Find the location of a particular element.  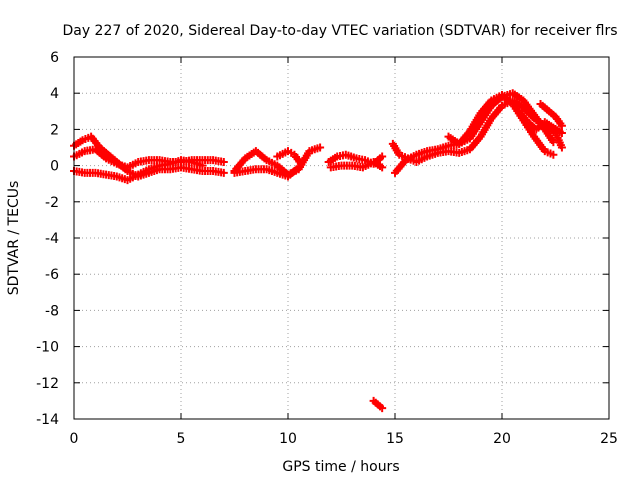

series-trace-i is located at coordinates (378, 404).